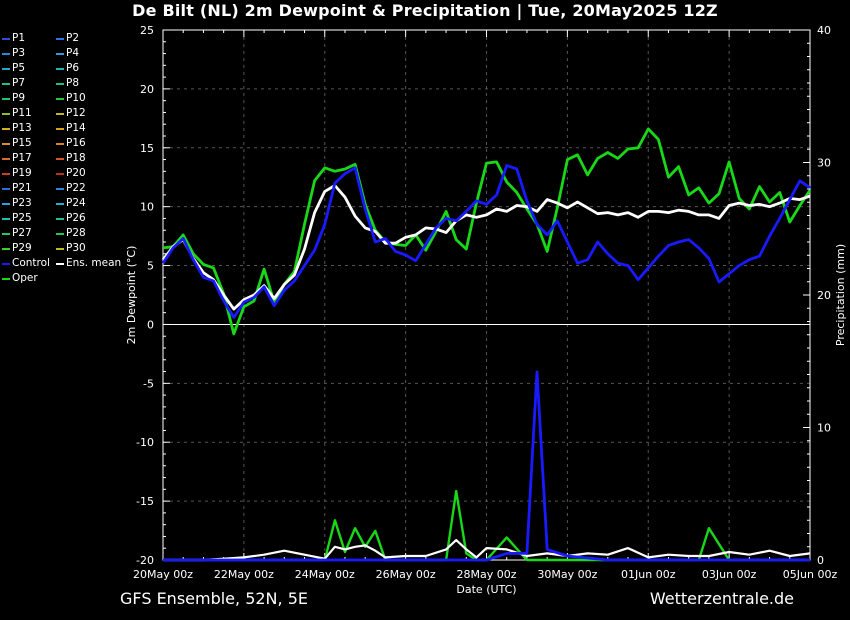  I want to click on y-tick-label: -20, so click(145, 560).